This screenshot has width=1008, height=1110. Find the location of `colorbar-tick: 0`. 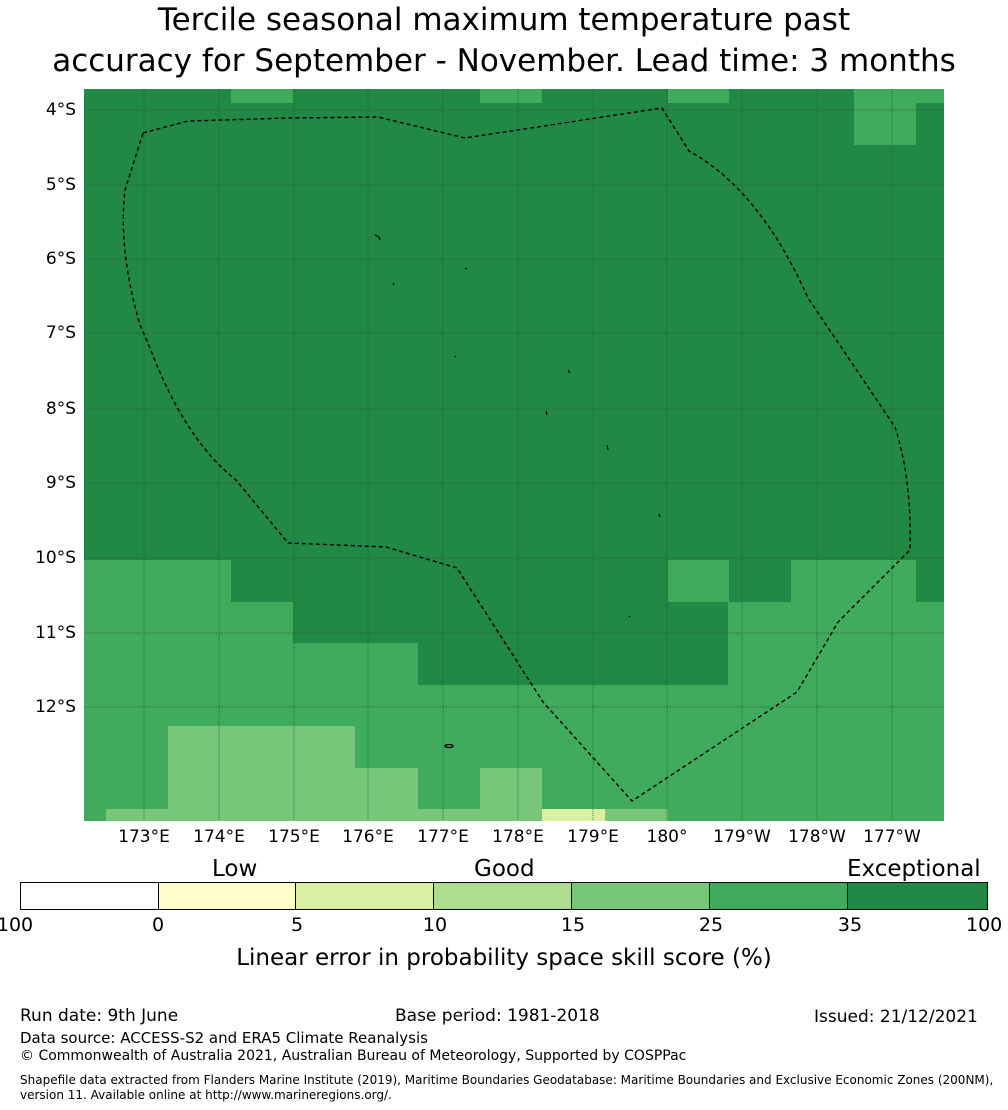

colorbar-tick: 0 is located at coordinates (158, 925).